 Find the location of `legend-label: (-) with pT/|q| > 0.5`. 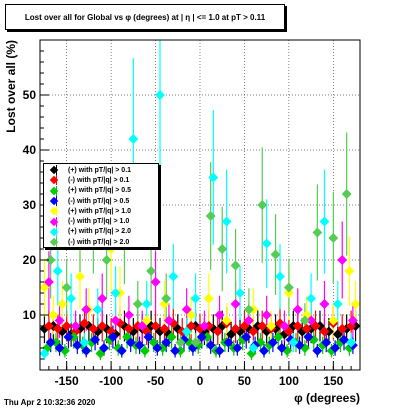

legend-label: (-) with pT/|q| > 0.5 is located at coordinates (99, 201).